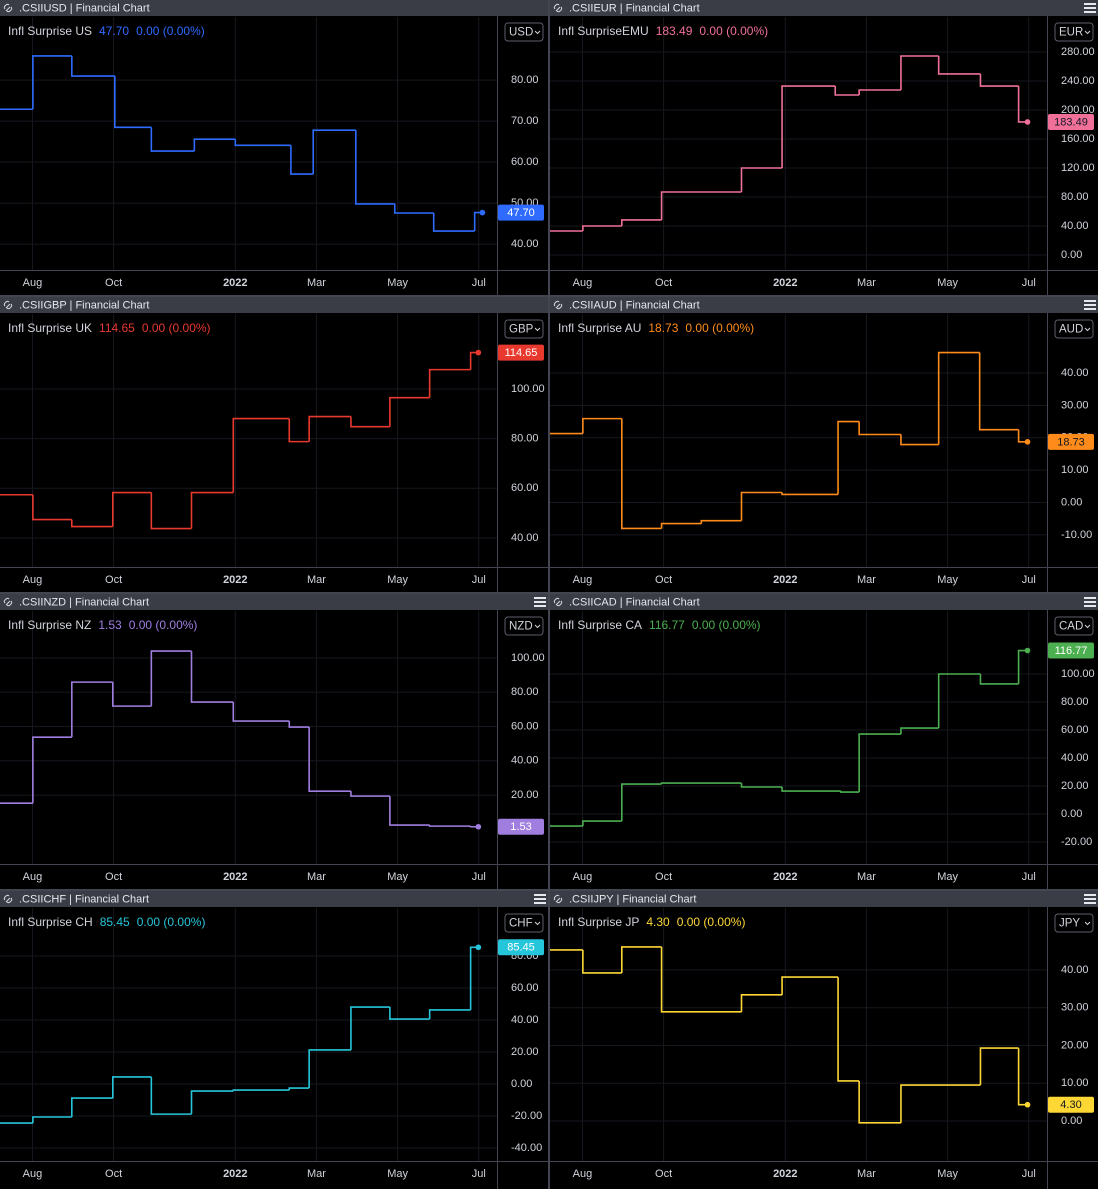 Image resolution: width=1098 pixels, height=1189 pixels. I want to click on legend-name: Infl Surprise JP, so click(598, 922).